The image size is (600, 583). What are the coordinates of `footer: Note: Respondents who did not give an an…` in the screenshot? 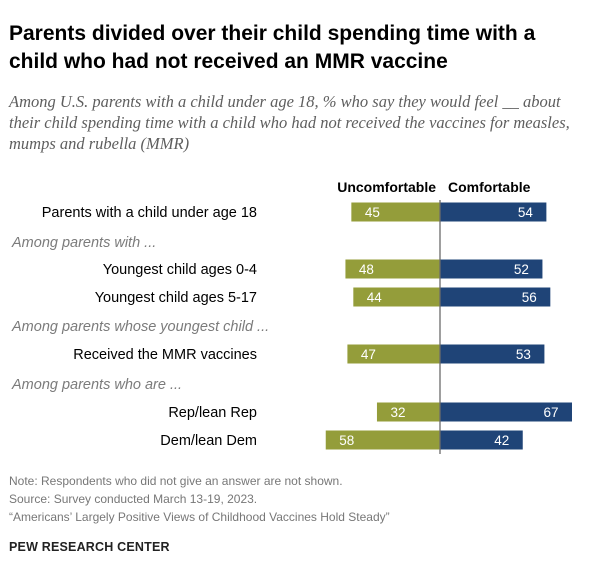 It's located at (299, 499).